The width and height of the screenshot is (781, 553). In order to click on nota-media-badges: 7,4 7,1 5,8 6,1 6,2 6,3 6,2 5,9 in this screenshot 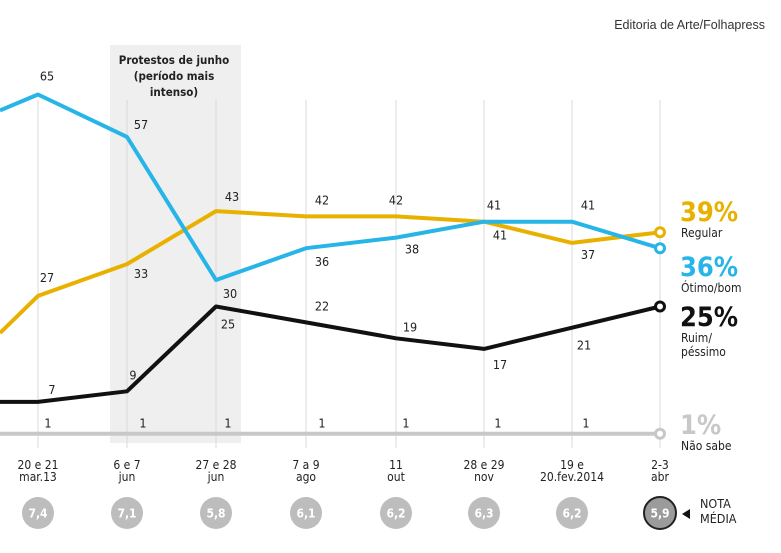, I will do `click(356, 513)`.